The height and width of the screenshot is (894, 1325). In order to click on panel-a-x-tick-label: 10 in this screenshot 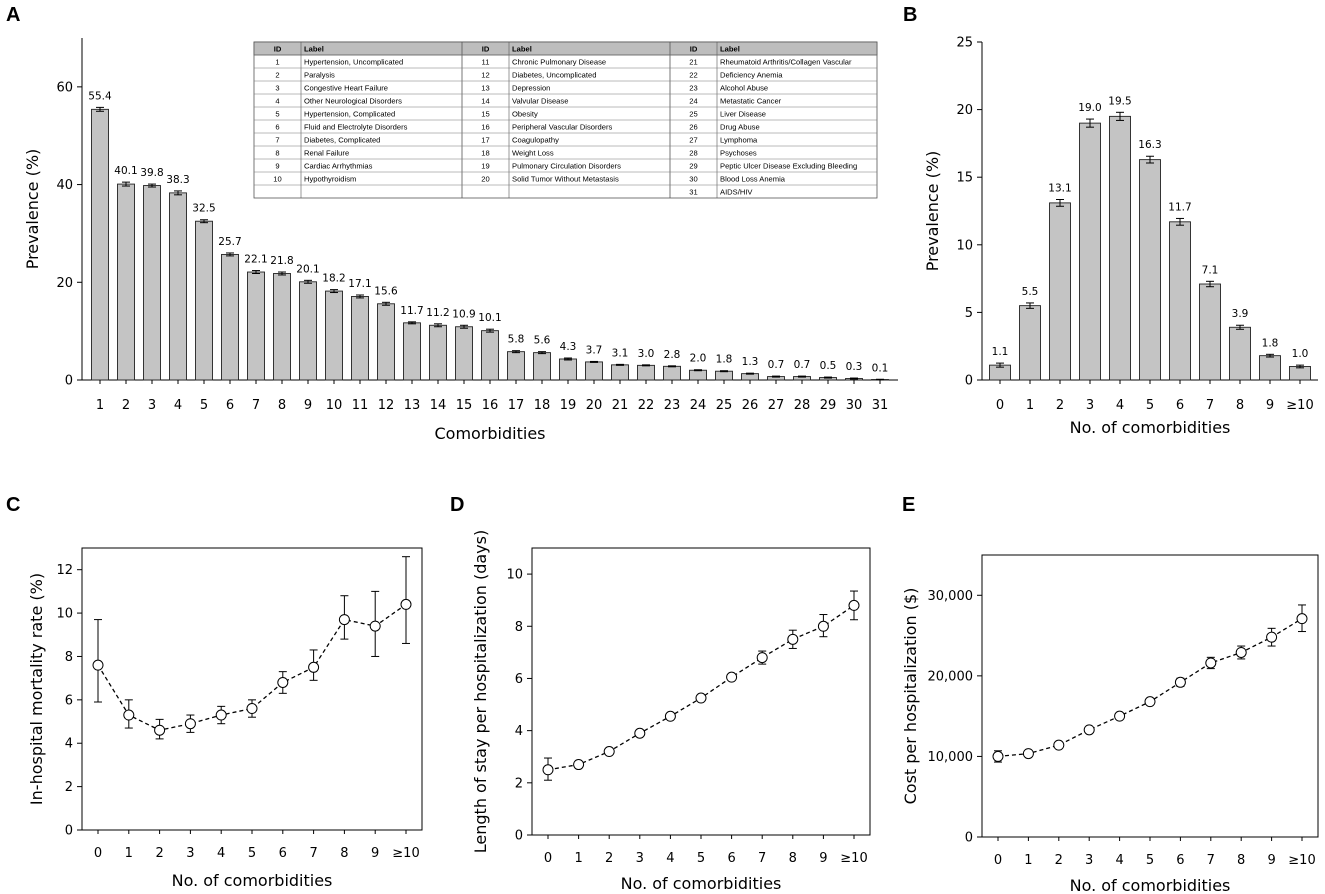, I will do `click(334, 405)`.